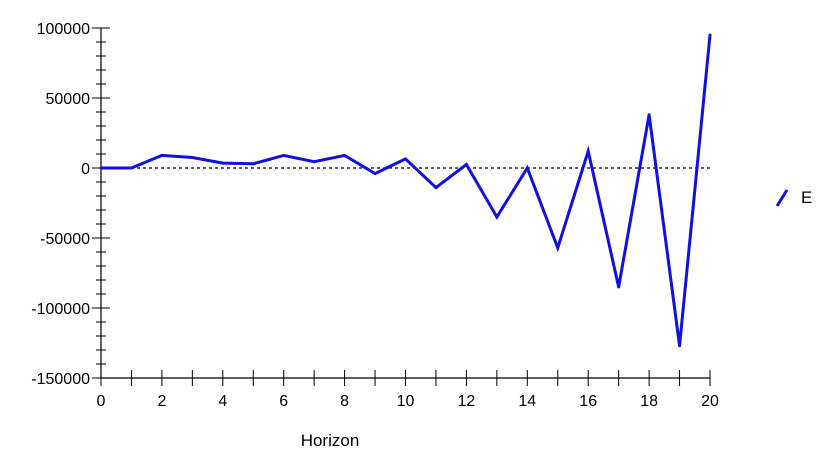 Image resolution: width=820 pixels, height=459 pixels. I want to click on x-axis-title: Horizon, so click(330, 440).